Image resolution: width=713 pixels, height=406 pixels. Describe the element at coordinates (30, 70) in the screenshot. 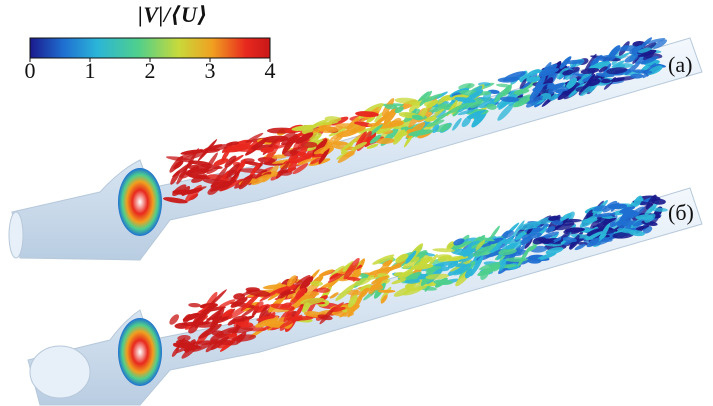

I see `colorbar-tick-0: 0` at that location.